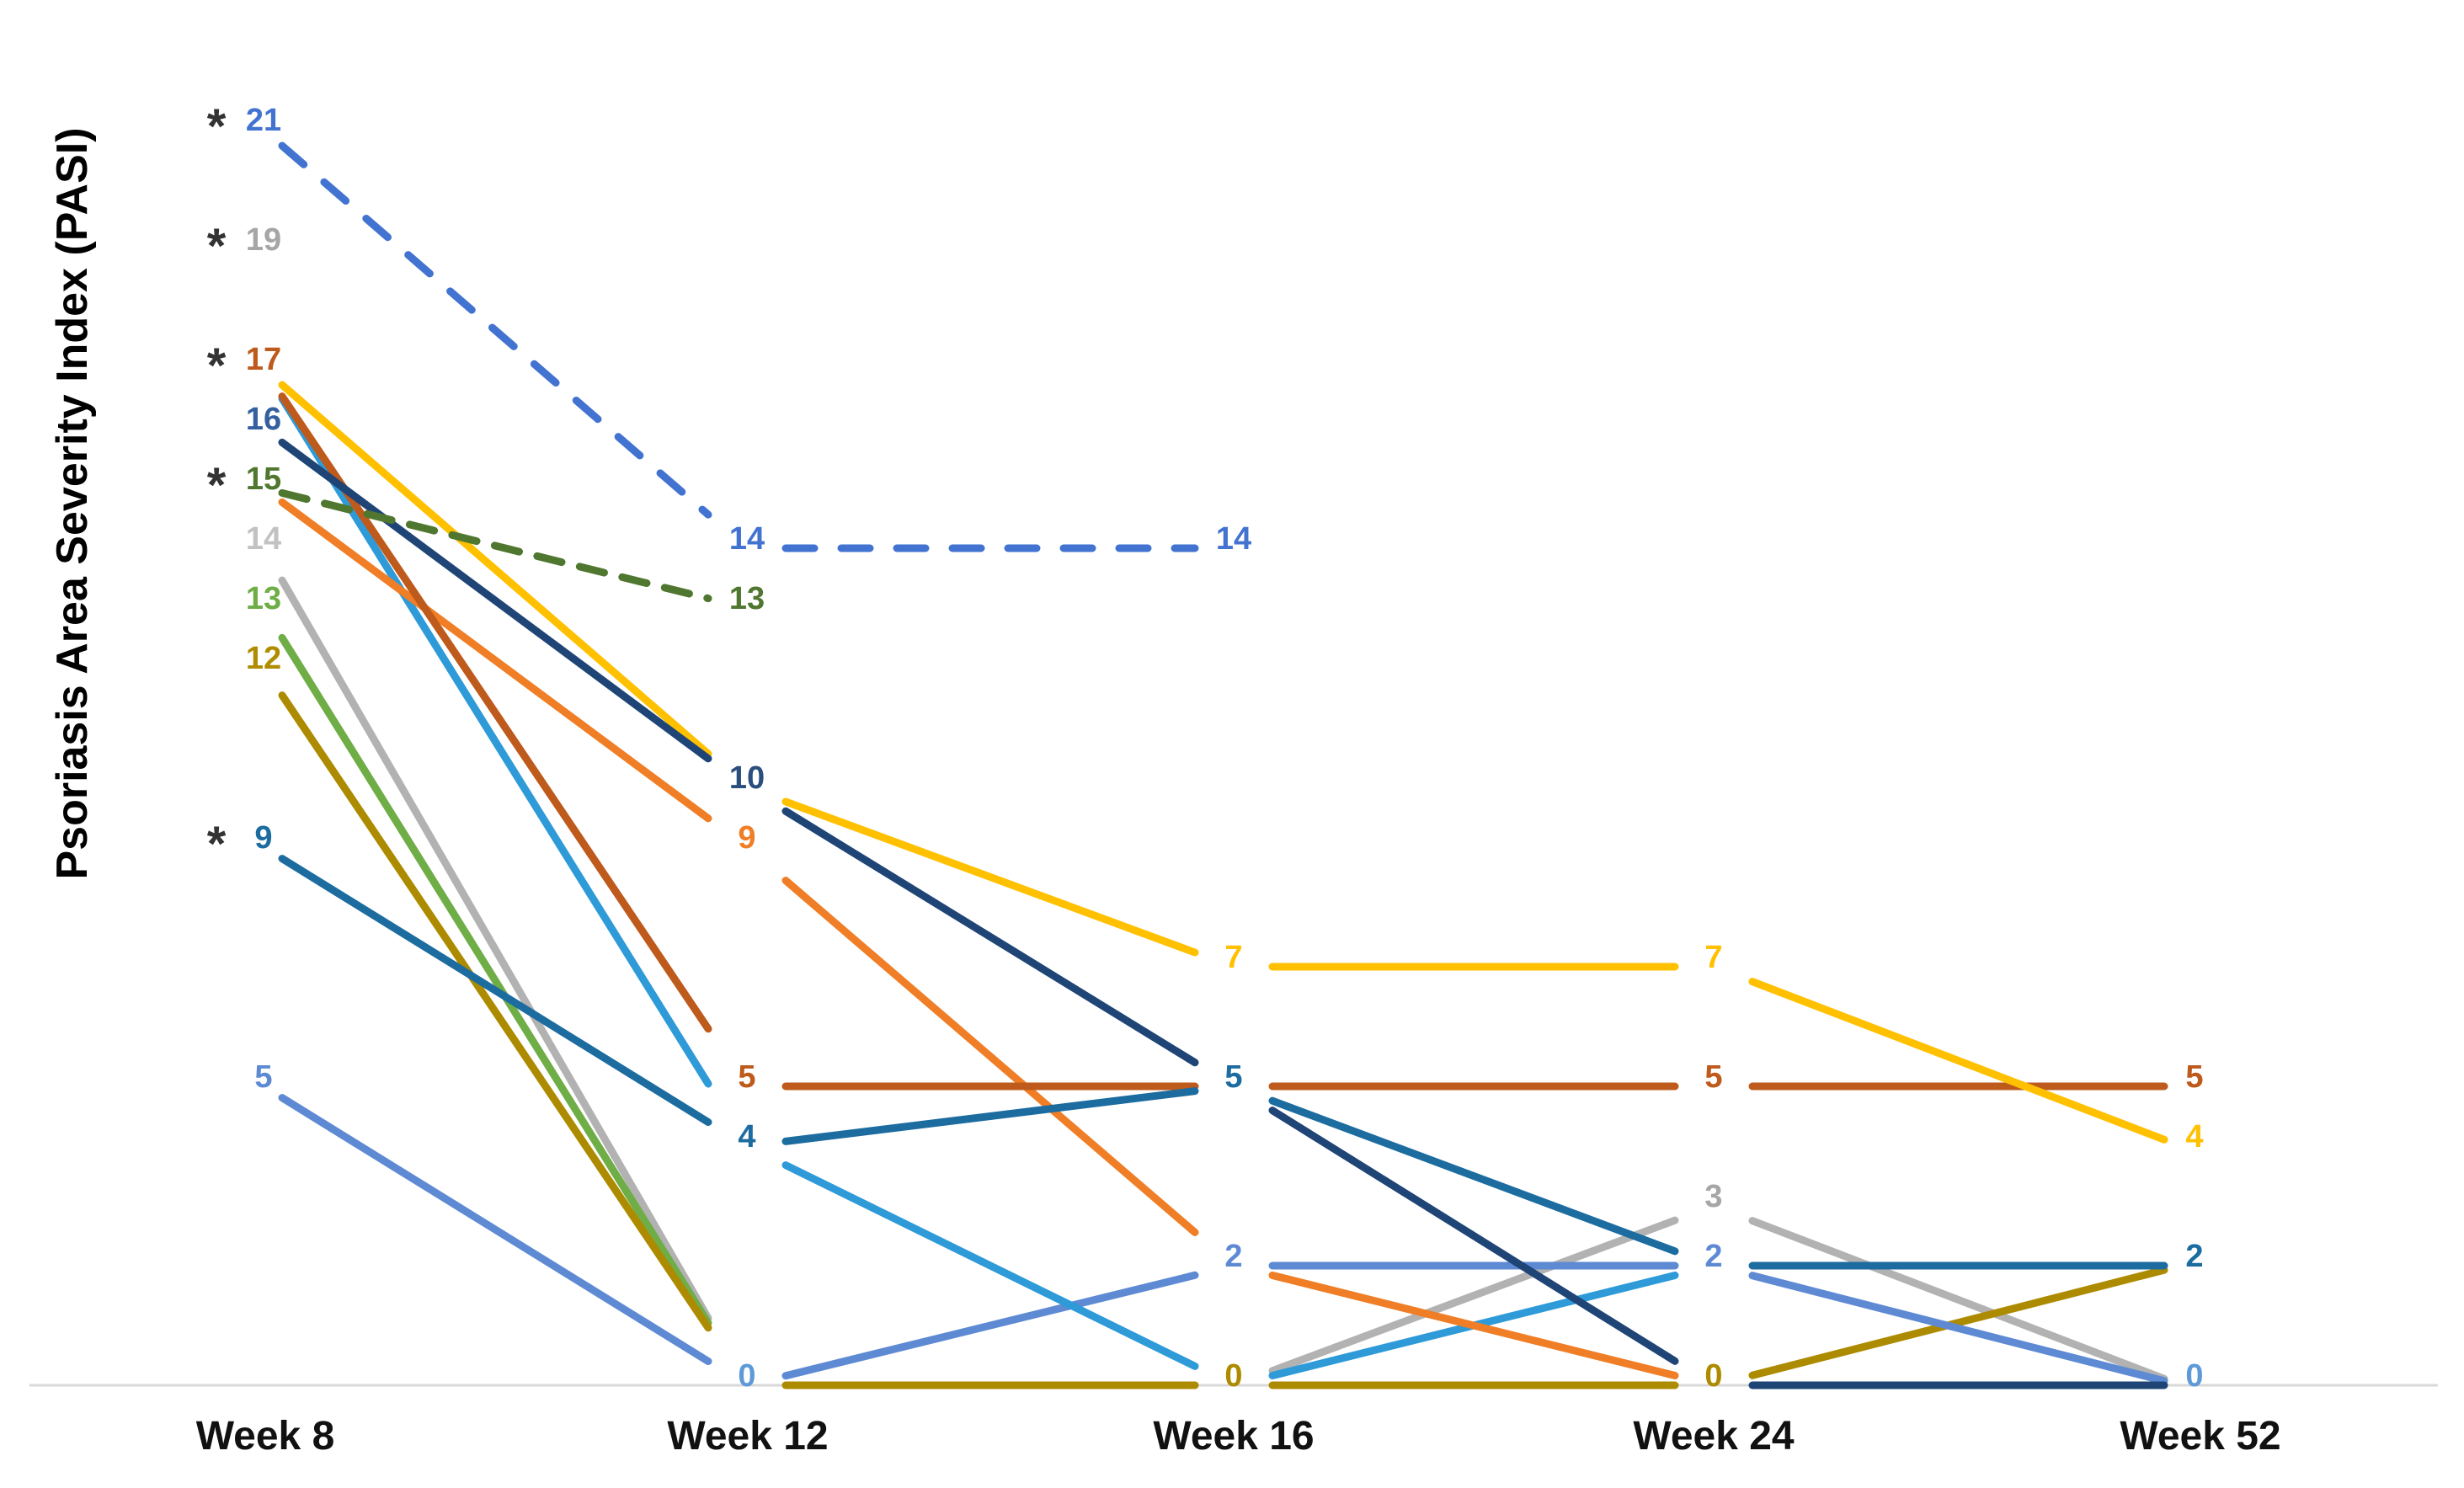  I want to click on x-tick-week-16: Week 16, so click(1234, 1436).